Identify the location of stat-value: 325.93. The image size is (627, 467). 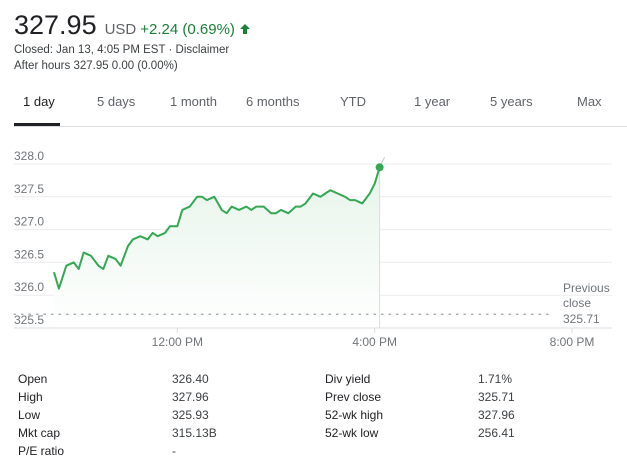
(190, 415).